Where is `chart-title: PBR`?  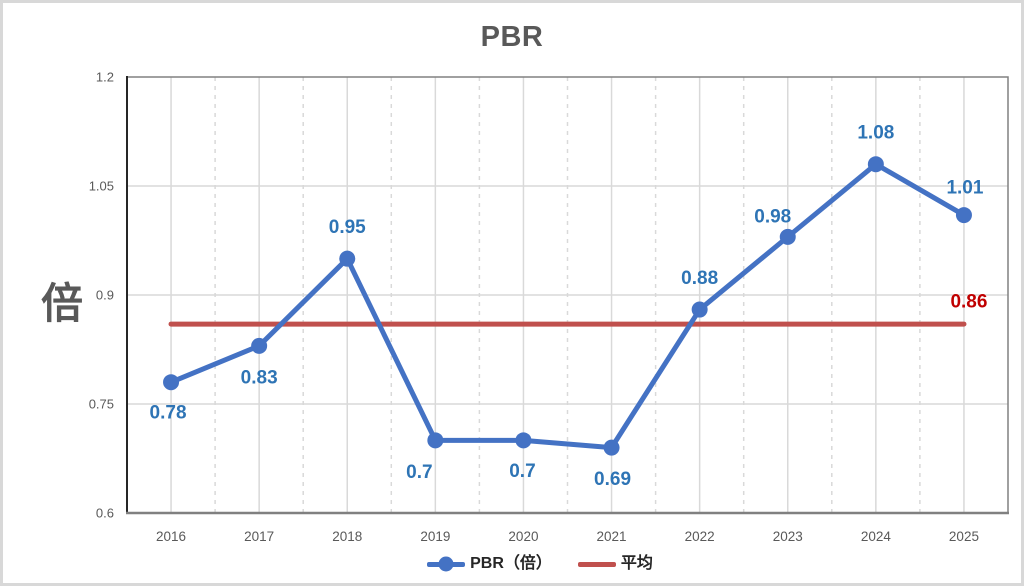
chart-title: PBR is located at coordinates (512, 37).